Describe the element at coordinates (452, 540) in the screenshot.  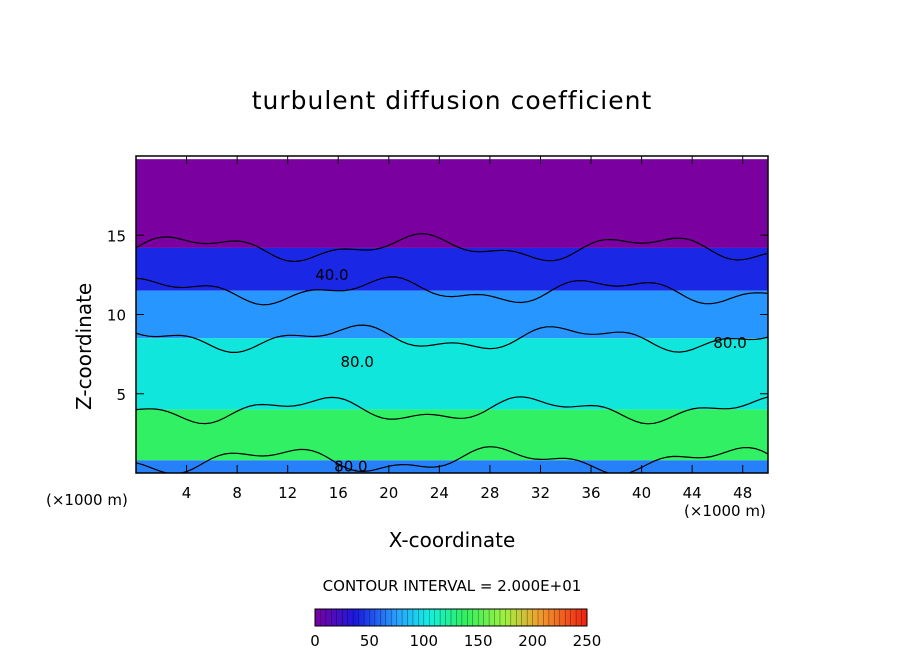
I see `x-axis-label: X-coordinate` at that location.